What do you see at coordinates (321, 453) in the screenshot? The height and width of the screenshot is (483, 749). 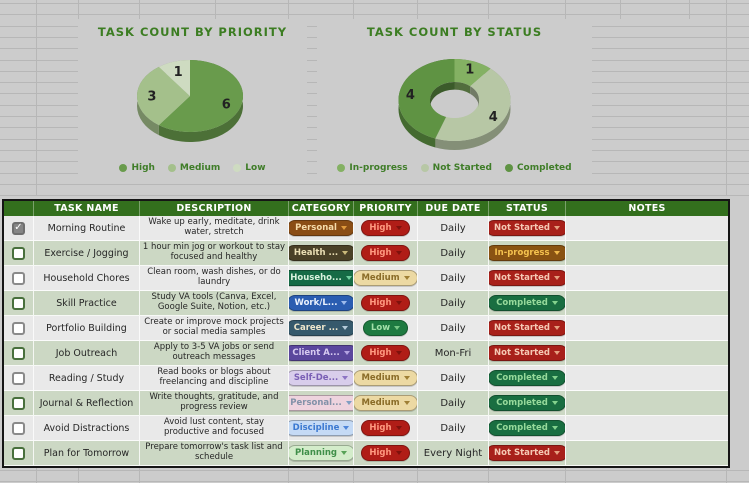 I see `category-dropdown: Planning` at bounding box center [321, 453].